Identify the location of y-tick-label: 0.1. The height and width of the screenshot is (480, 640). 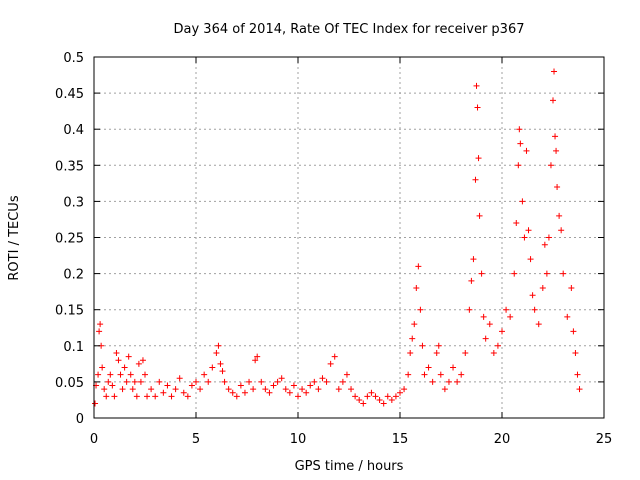
(73, 347).